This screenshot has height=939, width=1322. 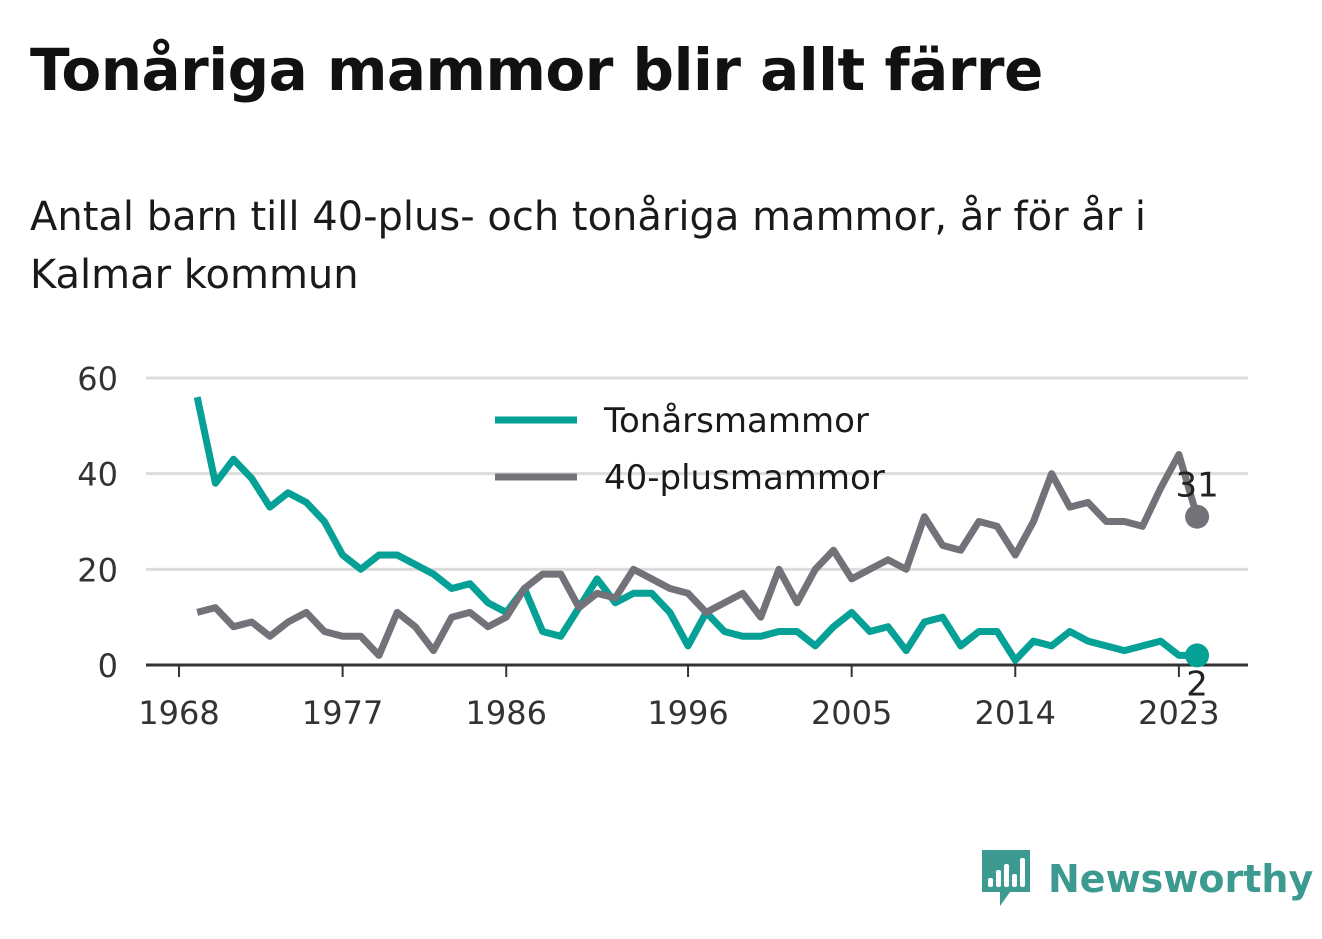 I want to click on end-marker-40-plusmammor, so click(x=1197, y=516).